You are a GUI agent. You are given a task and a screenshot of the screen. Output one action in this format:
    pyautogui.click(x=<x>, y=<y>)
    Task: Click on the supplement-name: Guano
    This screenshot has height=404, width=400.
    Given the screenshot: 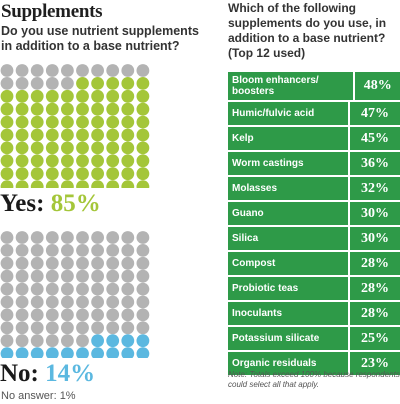 What is the action you would take?
    pyautogui.click(x=289, y=213)
    